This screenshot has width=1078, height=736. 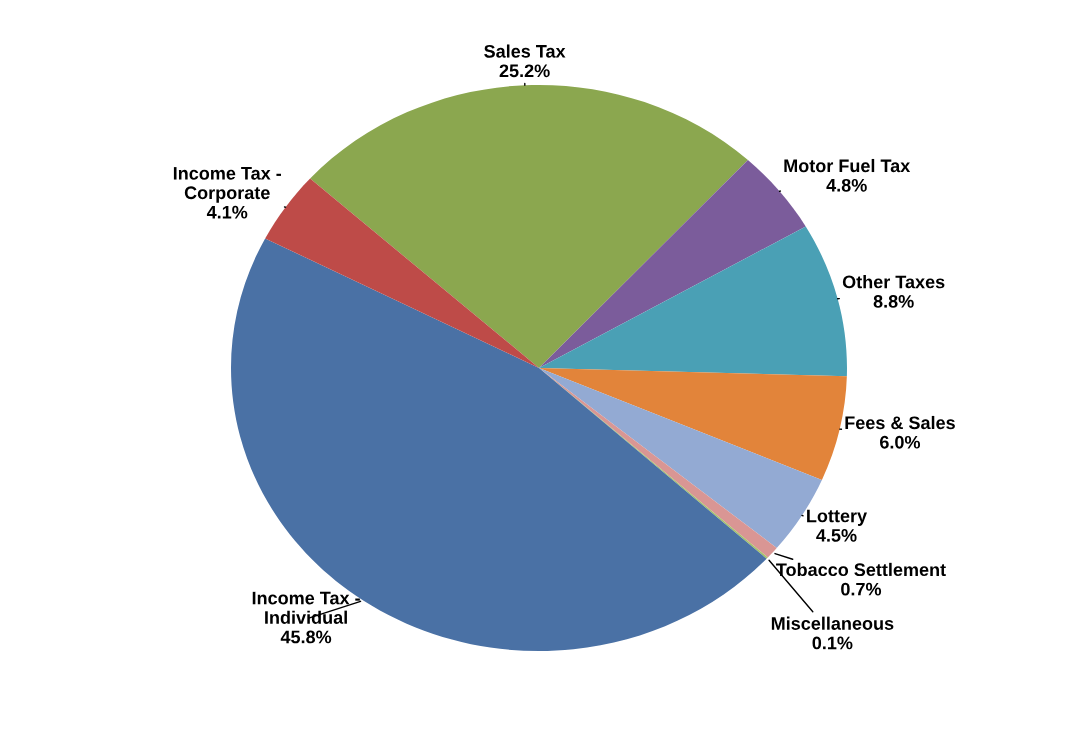 I want to click on slice-label: Lottery, so click(x=837, y=517).